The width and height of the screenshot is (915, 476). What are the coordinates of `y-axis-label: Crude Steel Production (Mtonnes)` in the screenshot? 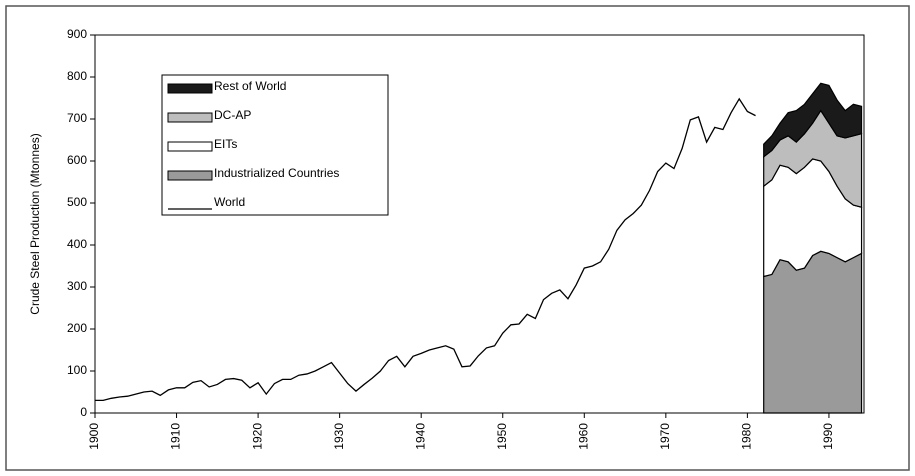 It's located at (35, 223).